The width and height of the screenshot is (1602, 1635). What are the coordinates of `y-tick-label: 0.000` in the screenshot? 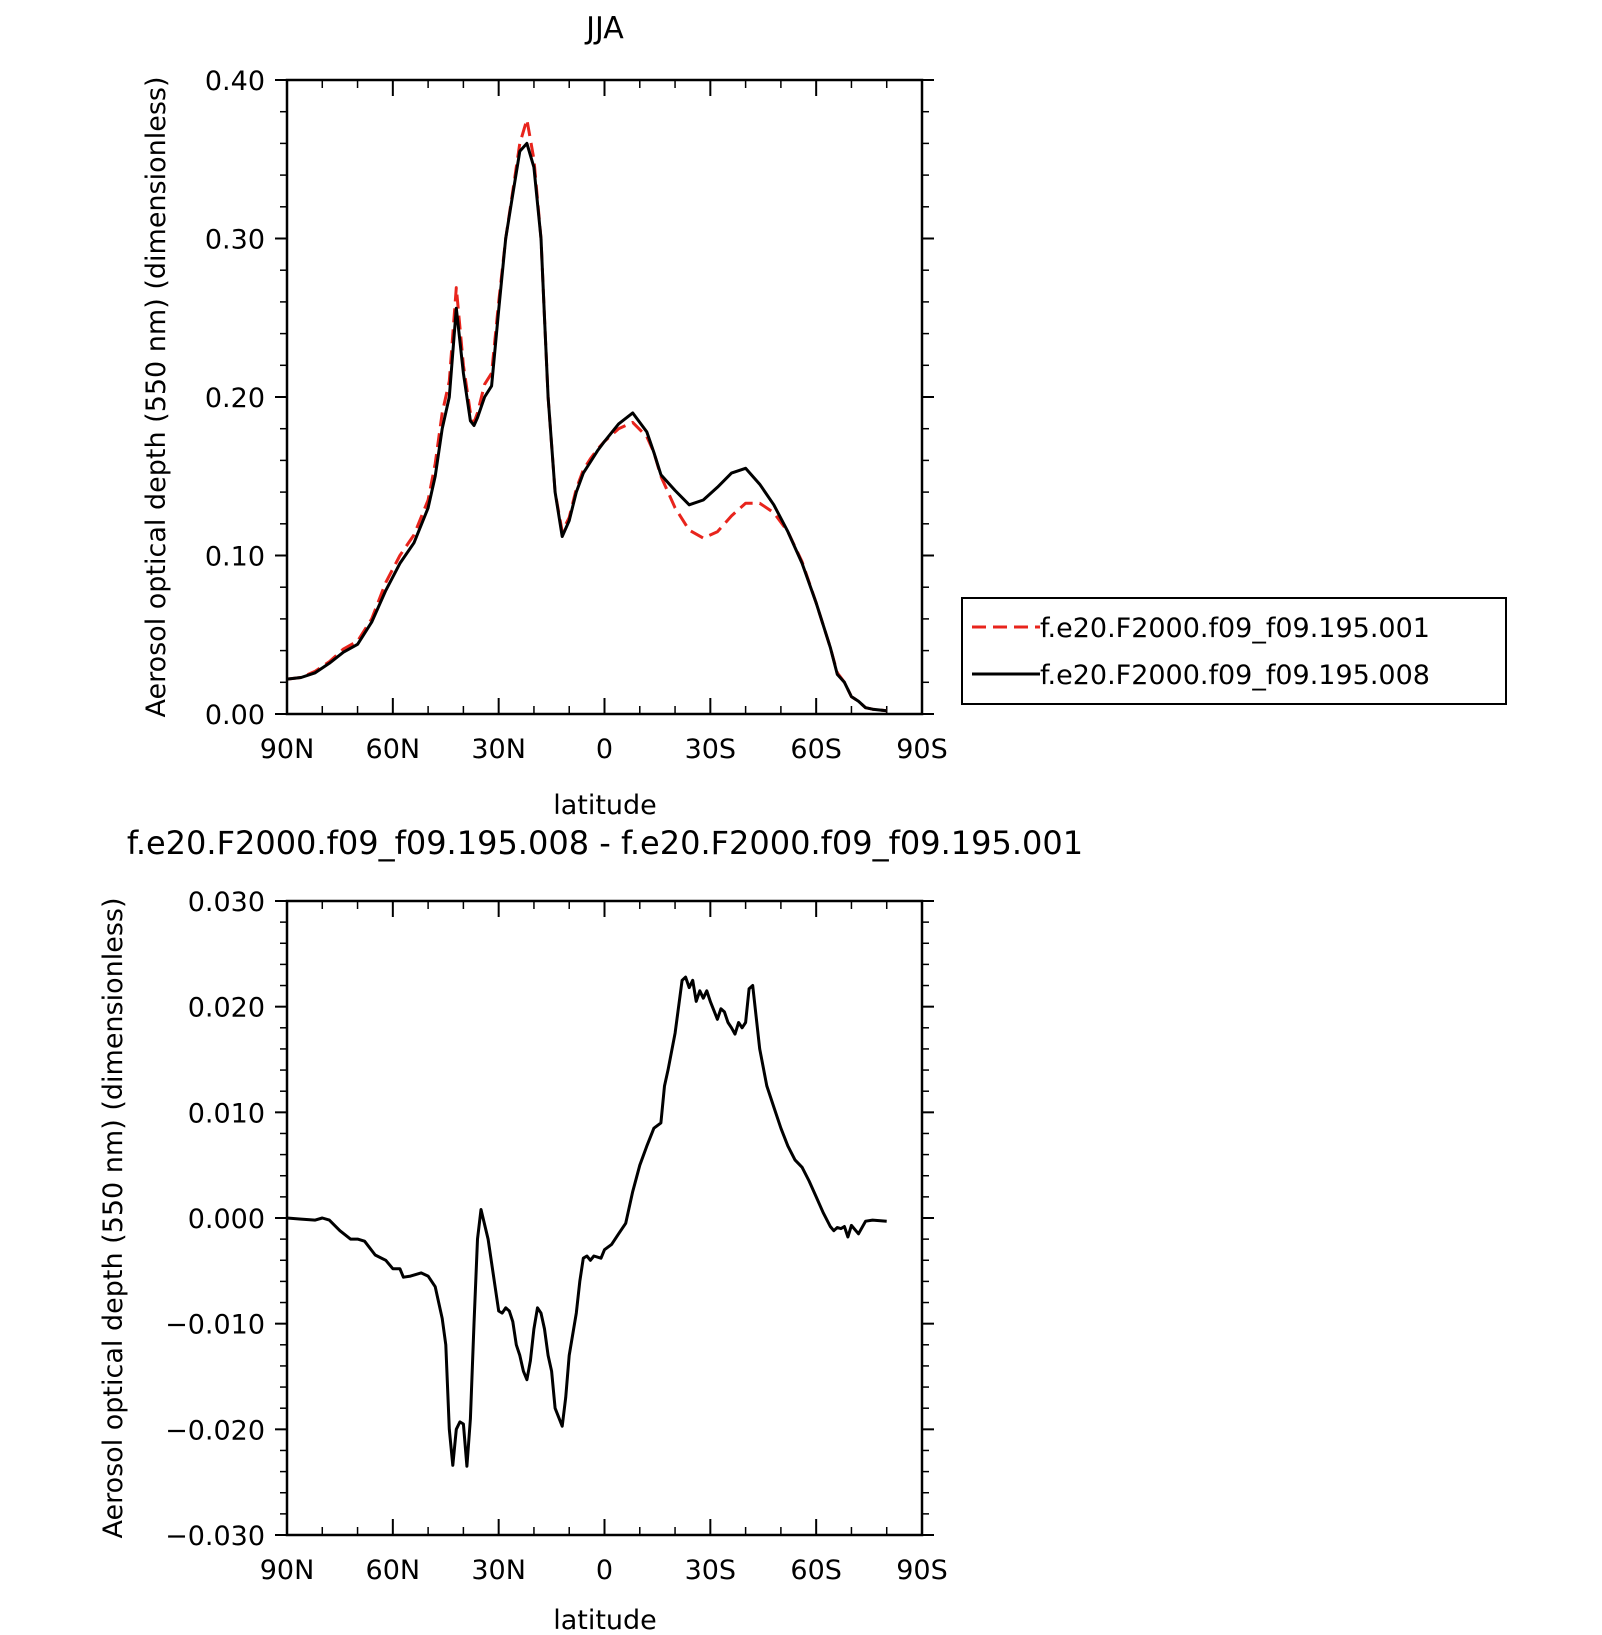 It's located at (226, 1219).